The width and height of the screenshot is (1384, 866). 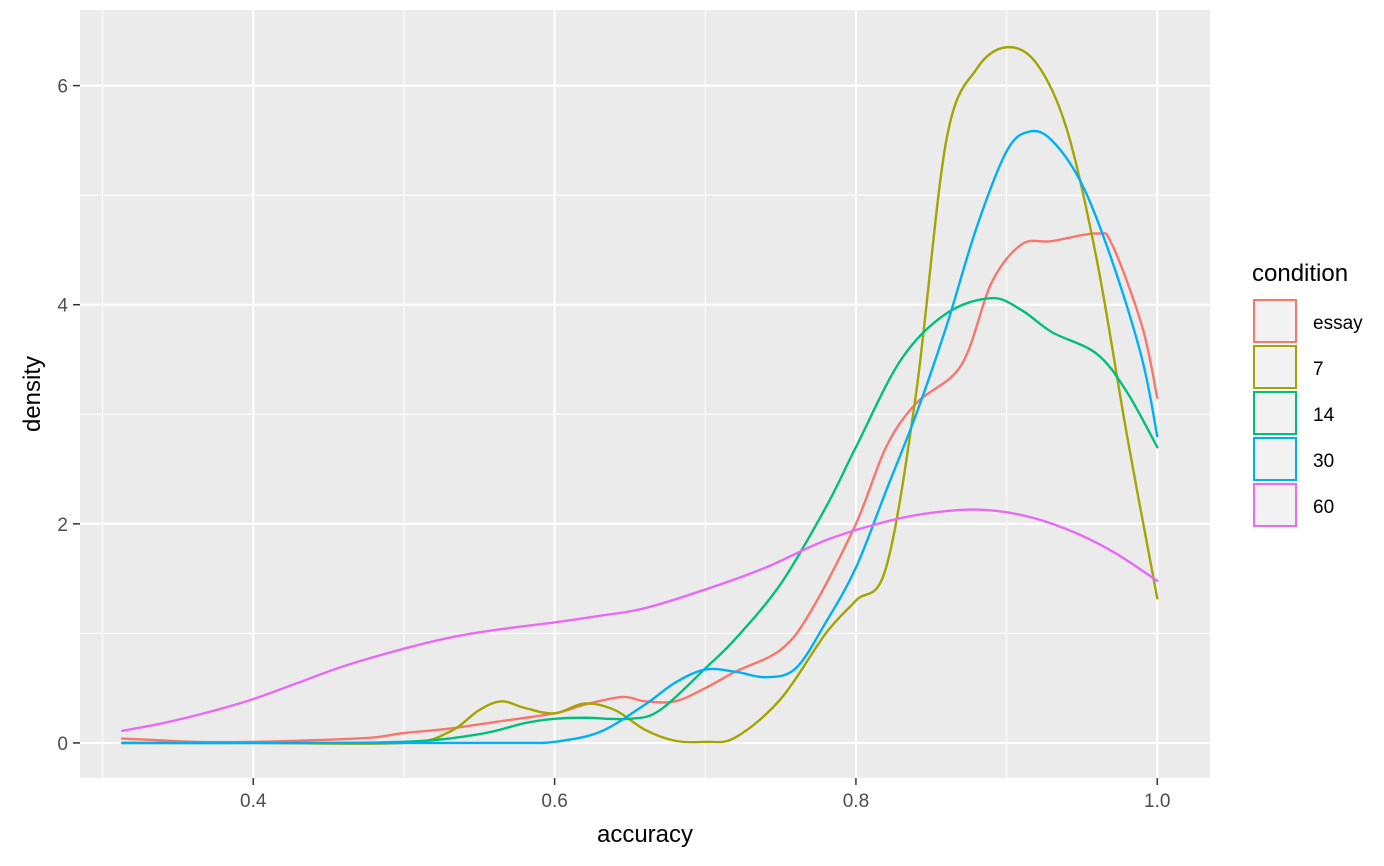 What do you see at coordinates (1323, 507) in the screenshot?
I see `legend-label-60: 60` at bounding box center [1323, 507].